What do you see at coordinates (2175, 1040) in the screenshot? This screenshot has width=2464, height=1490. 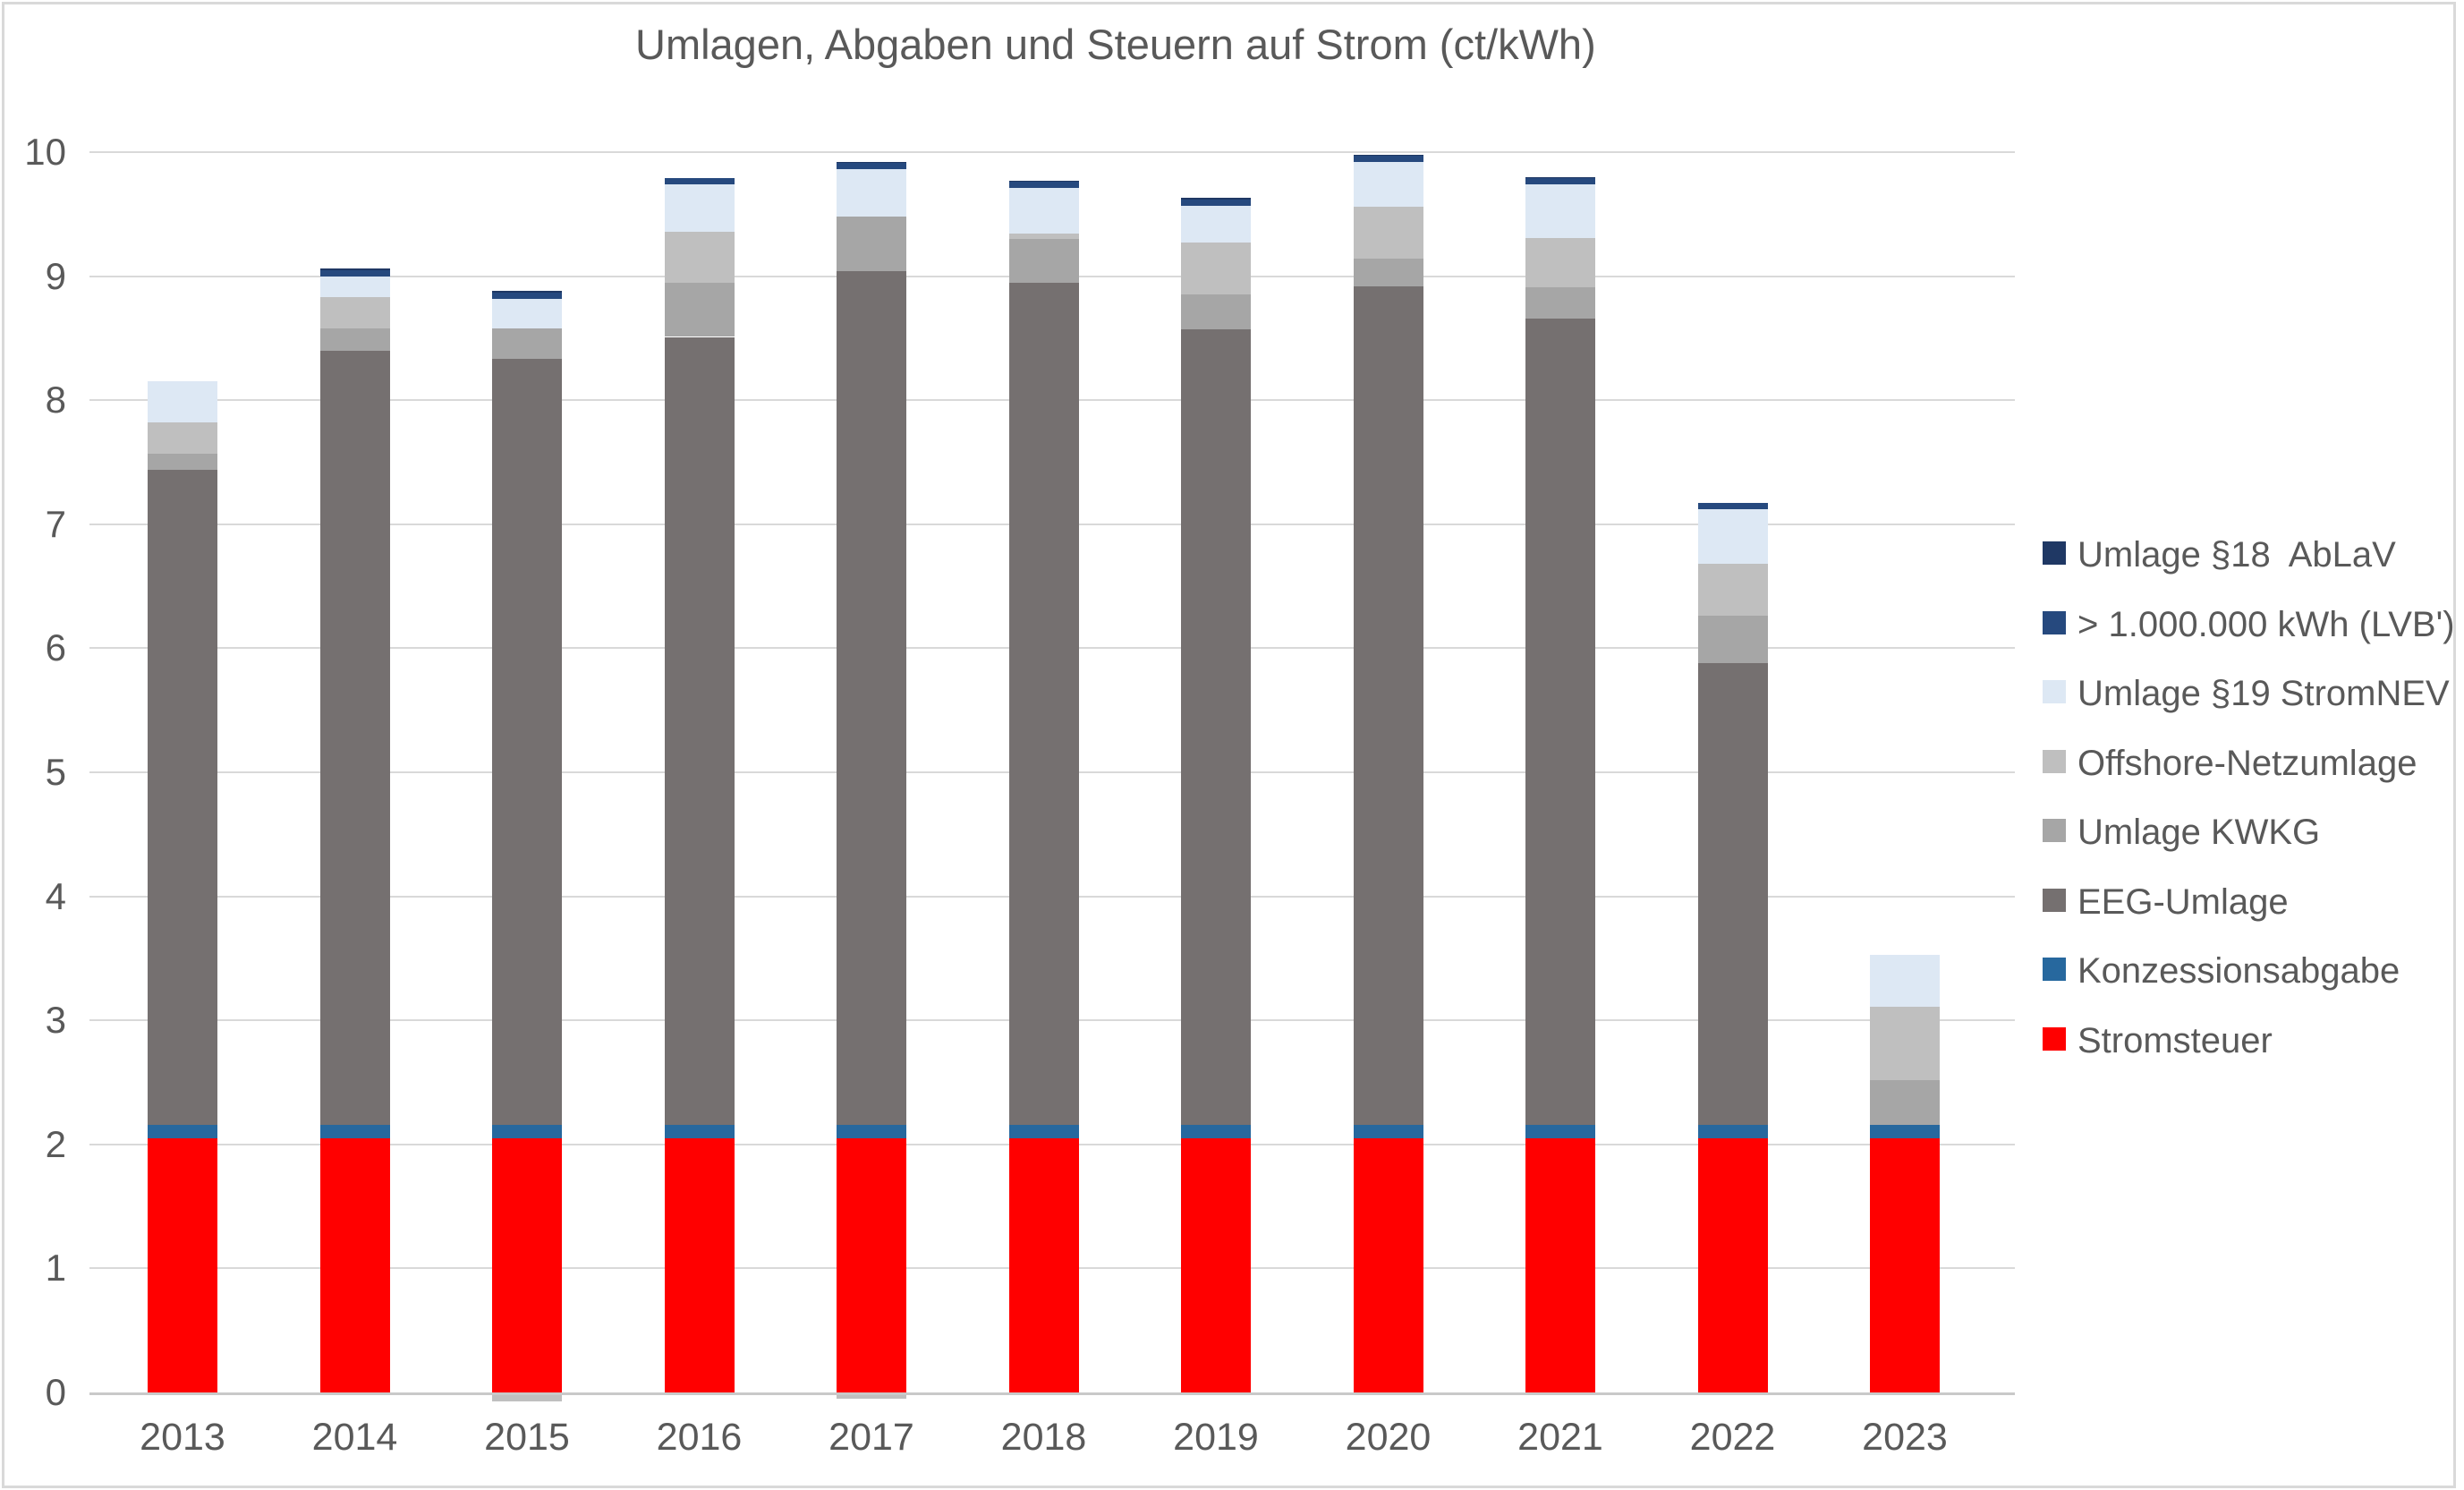 I see `legend-label: Stromsteuer` at bounding box center [2175, 1040].